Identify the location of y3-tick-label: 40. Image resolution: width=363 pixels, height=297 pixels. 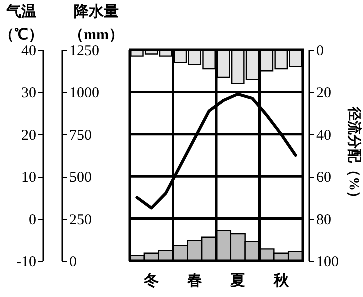
(29, 52).